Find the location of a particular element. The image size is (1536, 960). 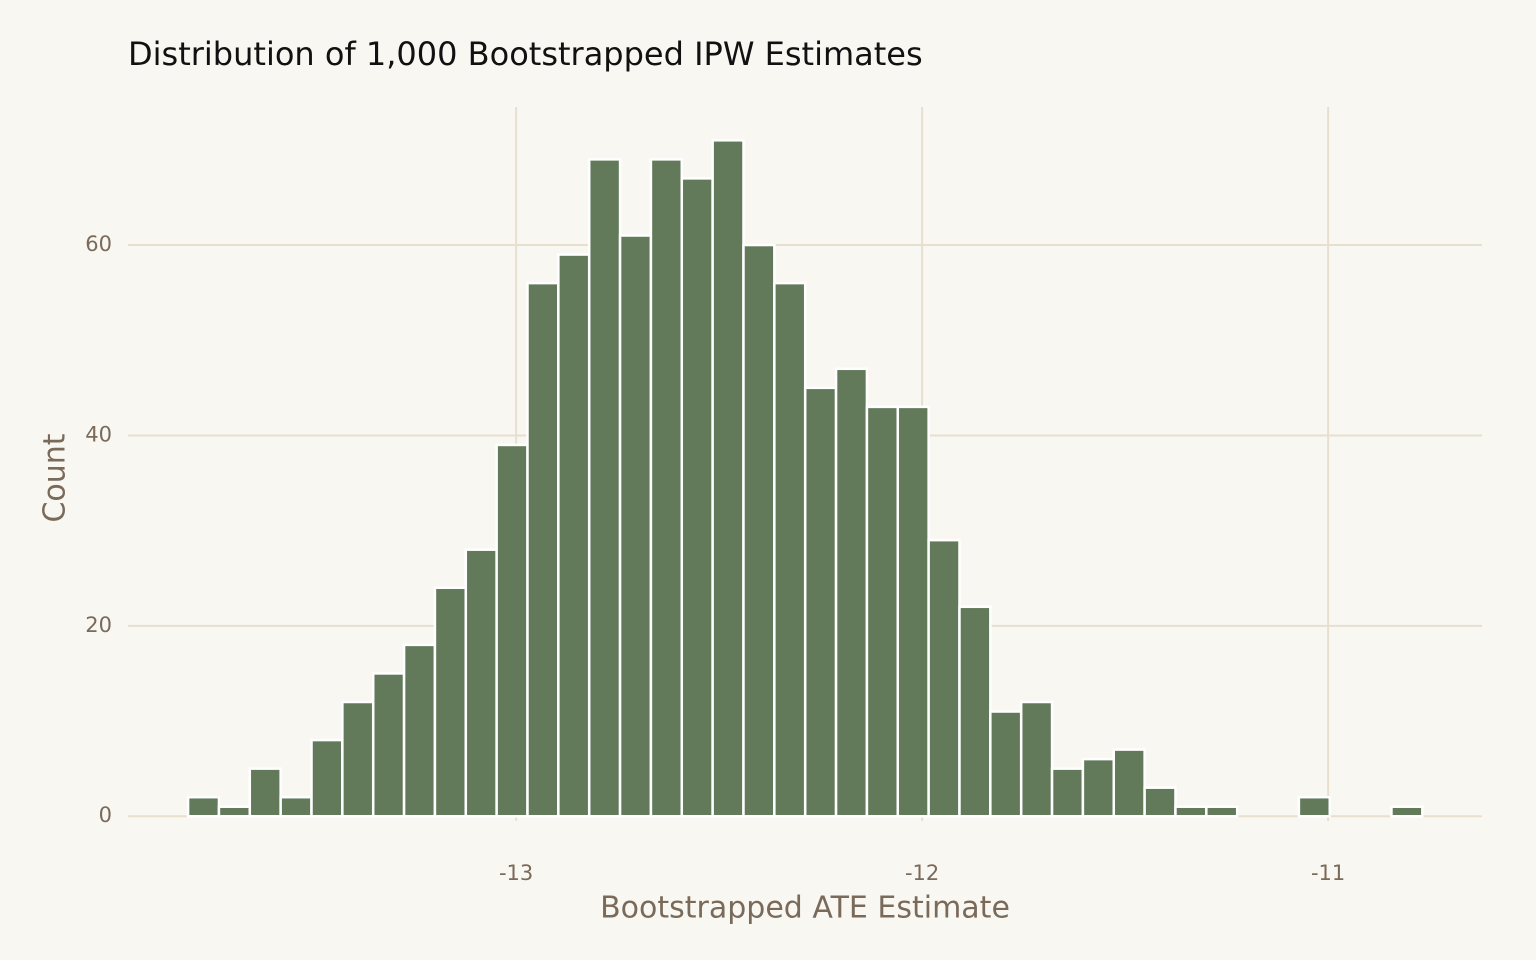

x-tick-label: -12 is located at coordinates (922, 873).